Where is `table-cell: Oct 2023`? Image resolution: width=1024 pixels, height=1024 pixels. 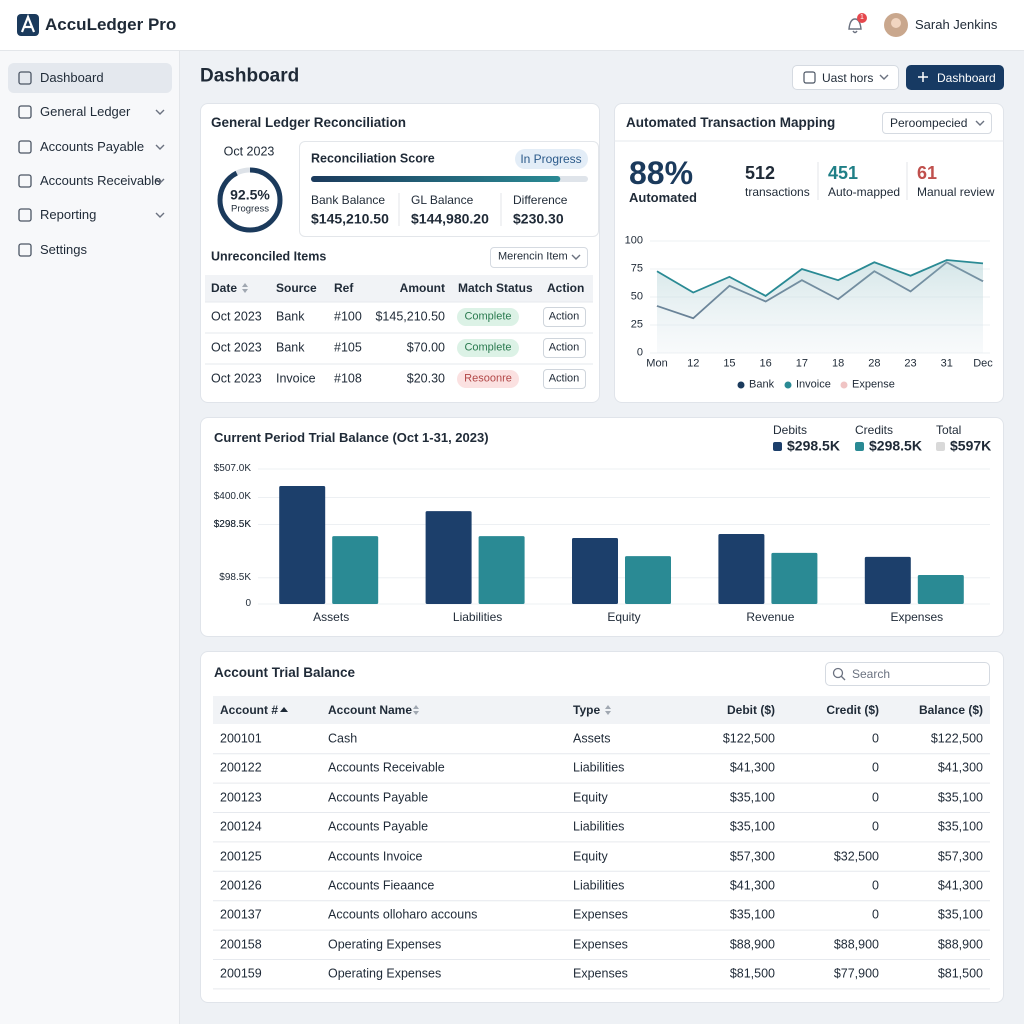 table-cell: Oct 2023 is located at coordinates (236, 378).